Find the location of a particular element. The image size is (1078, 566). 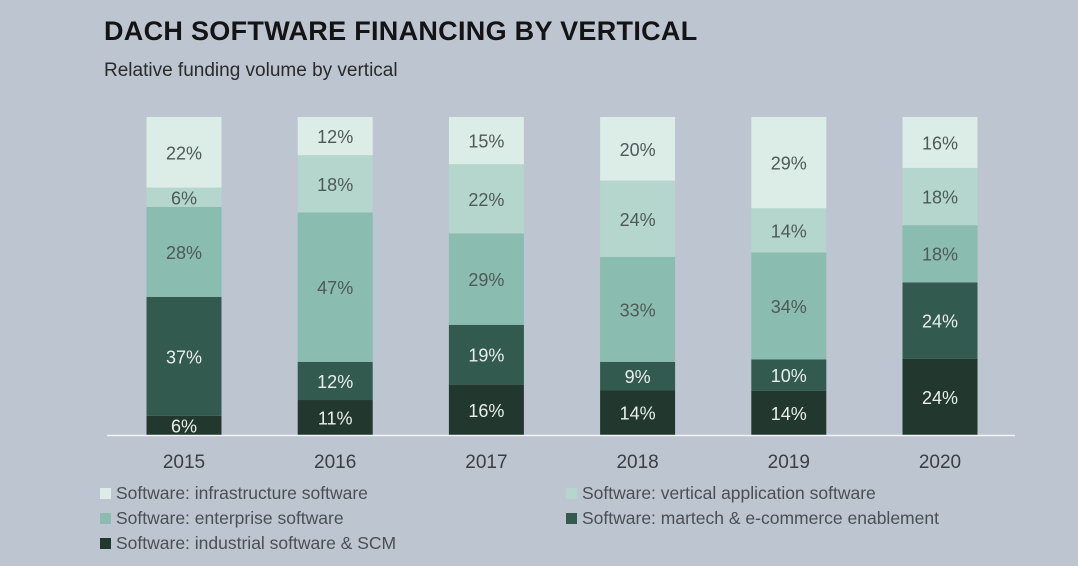

data-label: 47% is located at coordinates (335, 288).